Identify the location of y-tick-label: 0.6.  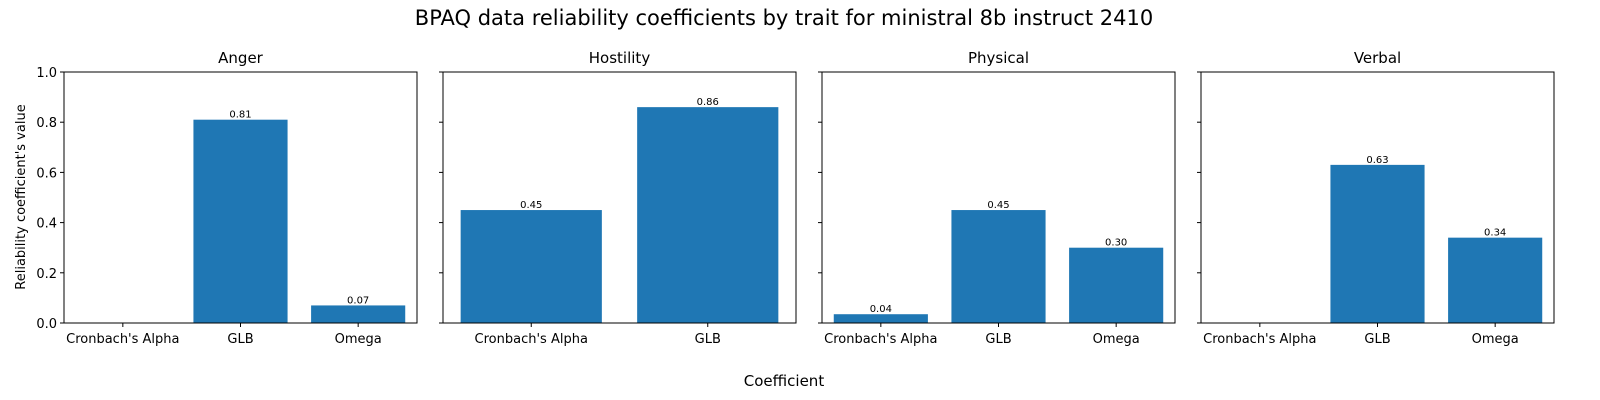
(46, 173).